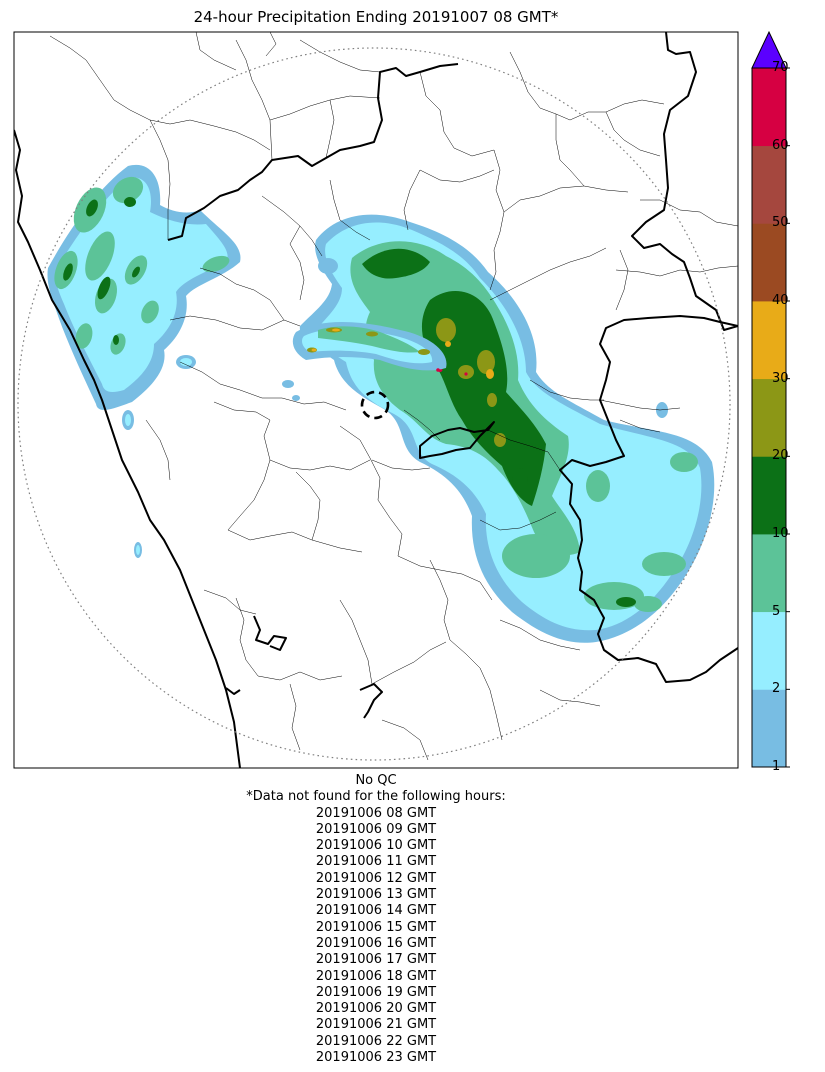  What do you see at coordinates (376, 813) in the screenshot?
I see `missing-hour-item: 20191006 08 GMT` at bounding box center [376, 813].